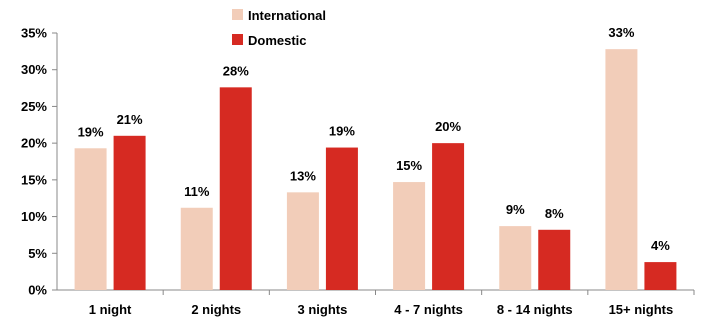  Describe the element at coordinates (409, 165) in the screenshot. I see `data-label-international: 15%` at that location.